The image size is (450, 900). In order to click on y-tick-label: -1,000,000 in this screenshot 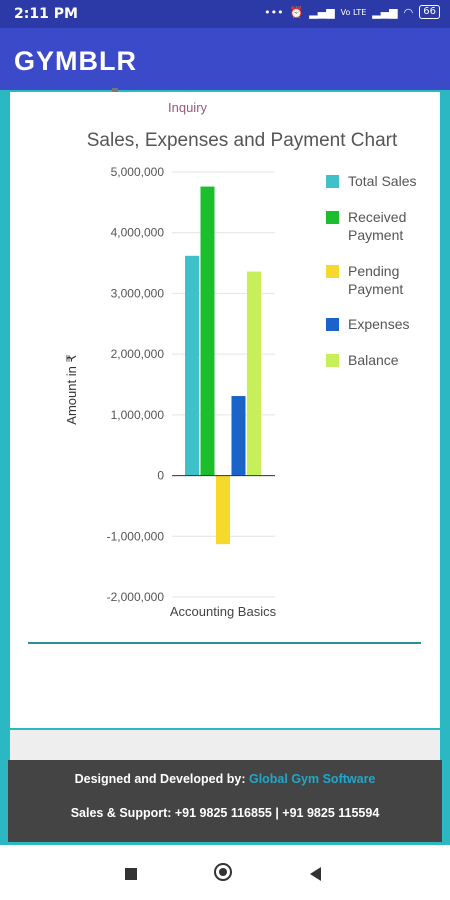, I will do `click(136, 536)`.